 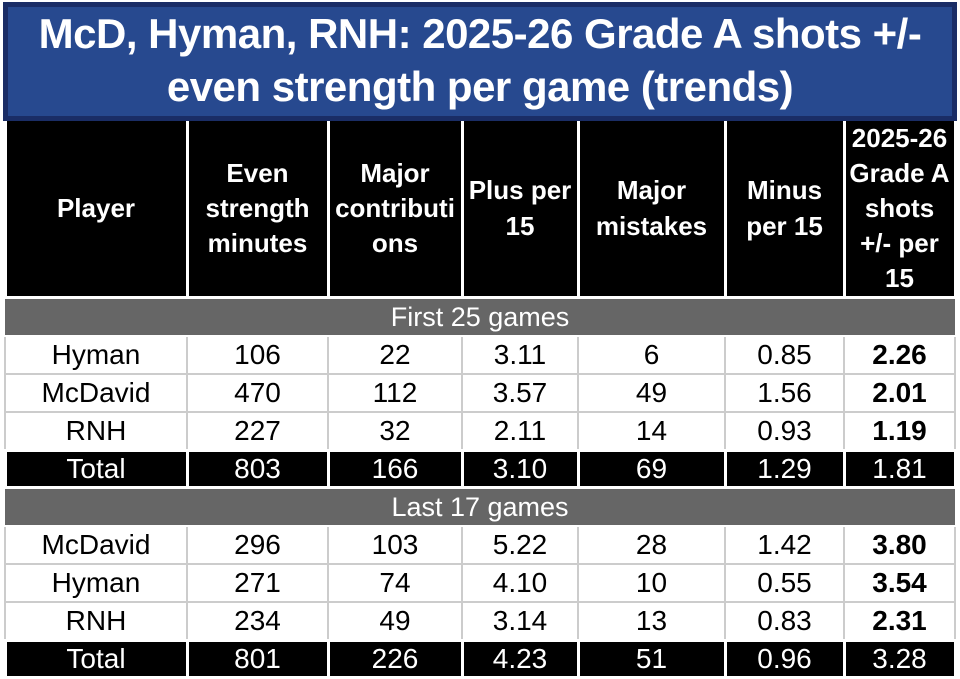 I want to click on stat-cell: 801, so click(x=257, y=659).